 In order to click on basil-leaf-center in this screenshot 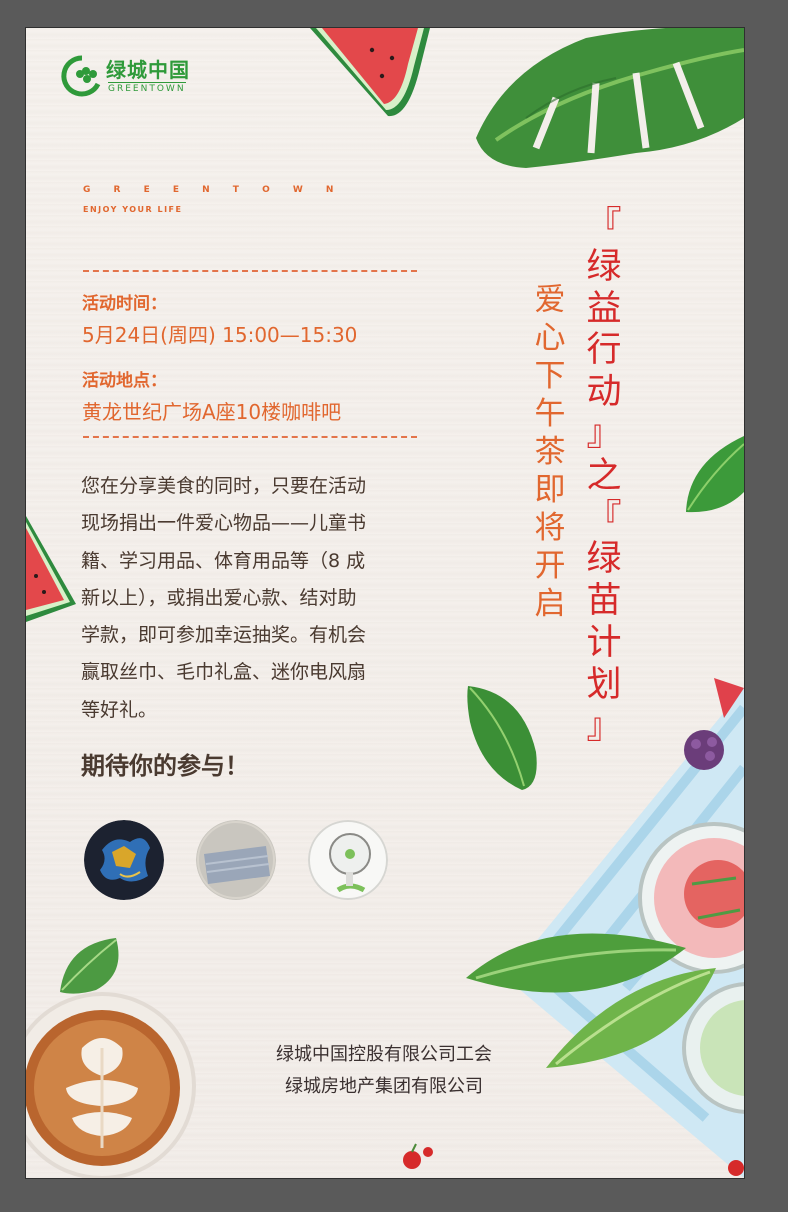, I will do `click(502, 738)`.